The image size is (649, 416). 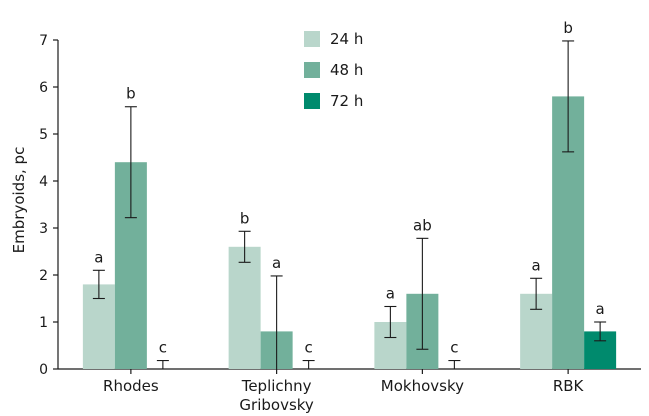 I want to click on significance-letter: ab, so click(x=422, y=225).